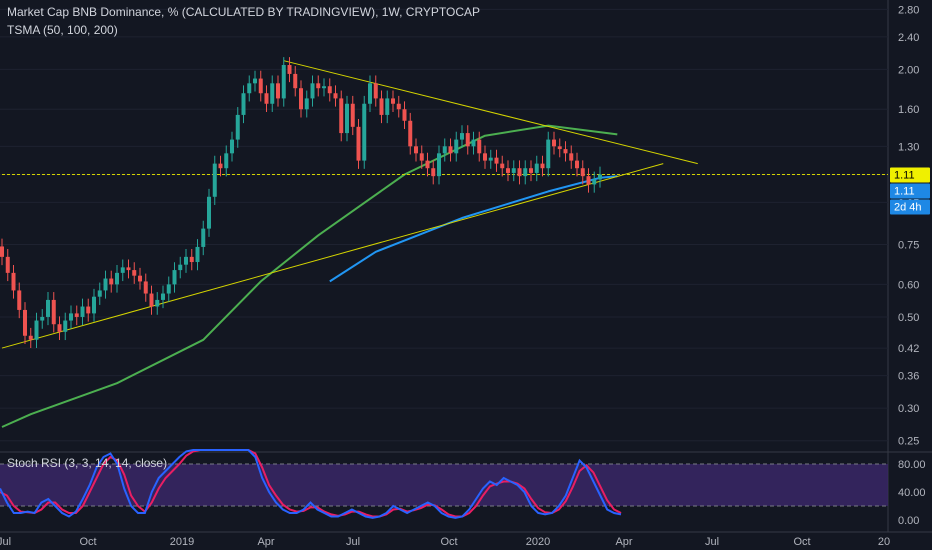 The width and height of the screenshot is (932, 550). I want to click on price-tick-label: 2.40, so click(908, 38).